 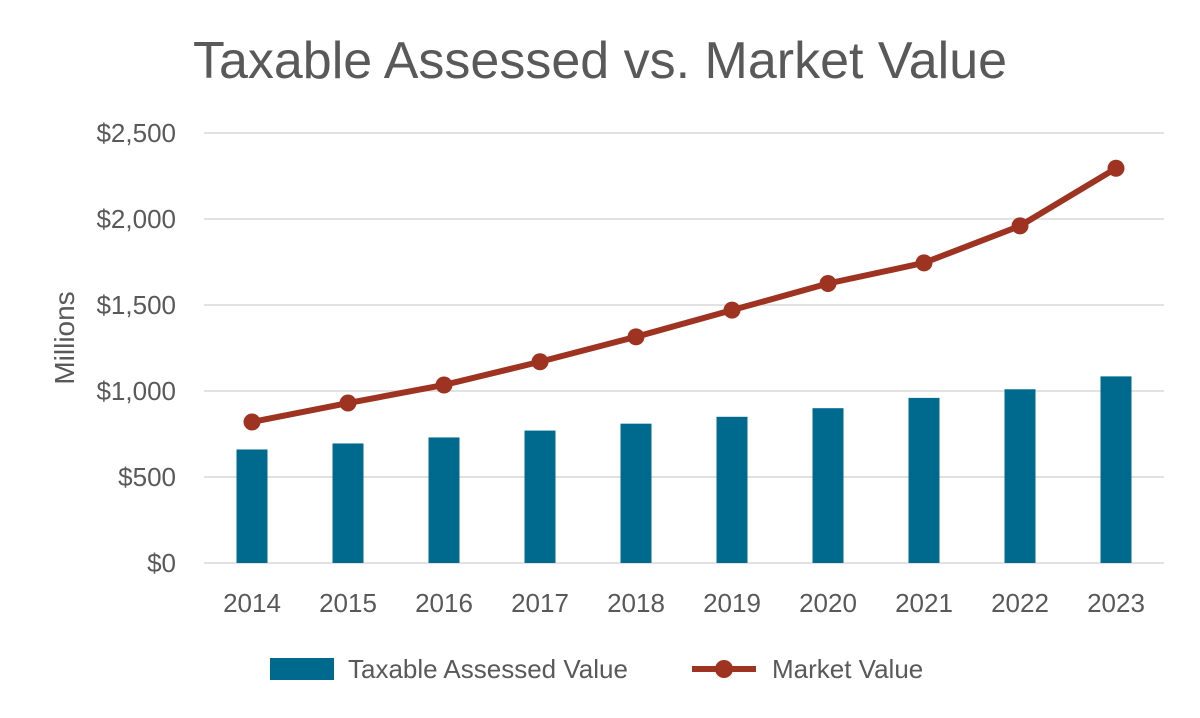 I want to click on x-tick-label: 2023, so click(x=1116, y=603).